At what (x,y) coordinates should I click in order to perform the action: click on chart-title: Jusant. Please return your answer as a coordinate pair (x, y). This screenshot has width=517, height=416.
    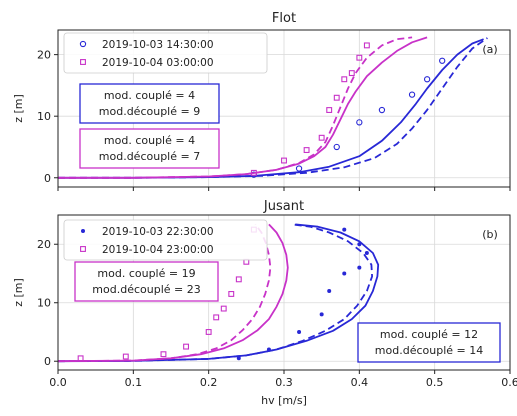
    Looking at the image, I should click on (283, 206).